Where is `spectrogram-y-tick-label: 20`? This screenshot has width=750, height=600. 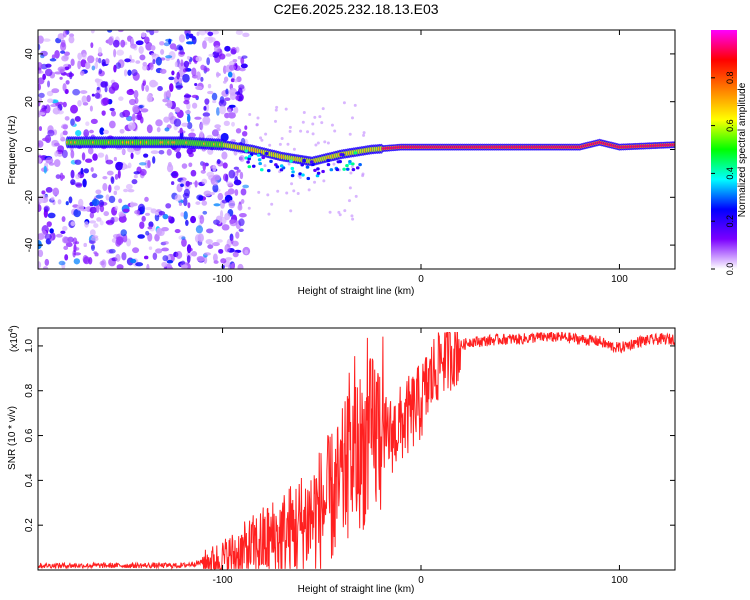
spectrogram-y-tick-label: 20 is located at coordinates (29, 102).